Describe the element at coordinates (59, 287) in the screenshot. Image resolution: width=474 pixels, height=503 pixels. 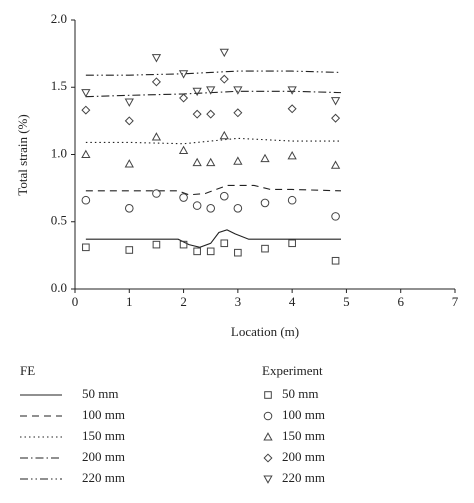
I see `y-tick-label: 0.0` at that location.